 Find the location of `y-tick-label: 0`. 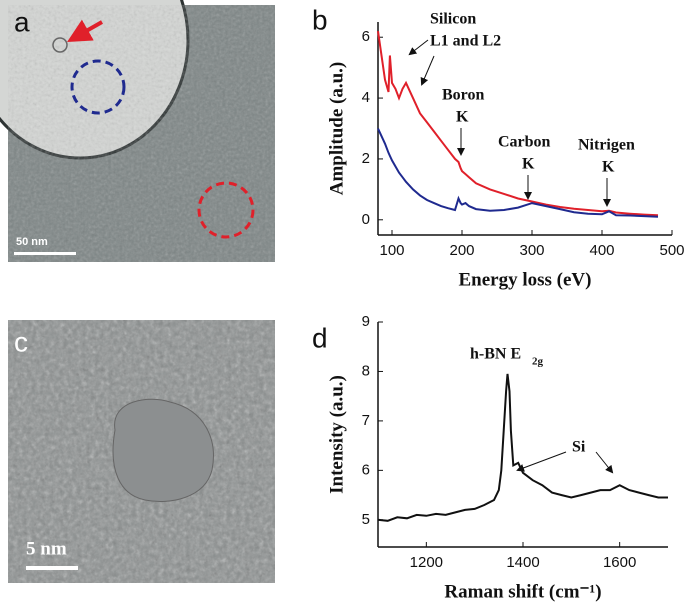

y-tick-label: 0 is located at coordinates (366, 219).